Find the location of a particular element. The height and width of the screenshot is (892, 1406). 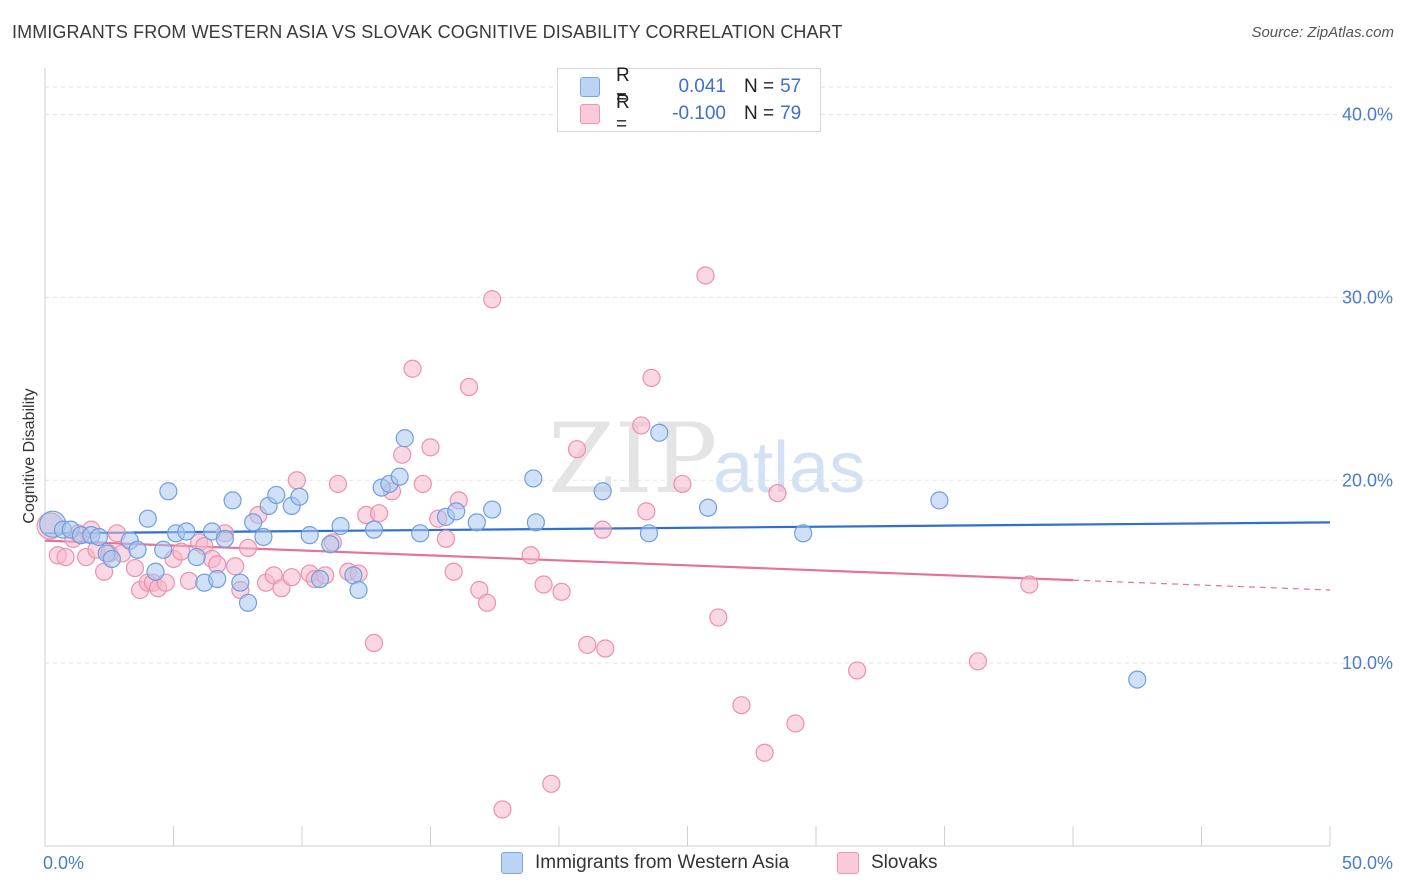

r-value: 0.041 is located at coordinates (702, 86).